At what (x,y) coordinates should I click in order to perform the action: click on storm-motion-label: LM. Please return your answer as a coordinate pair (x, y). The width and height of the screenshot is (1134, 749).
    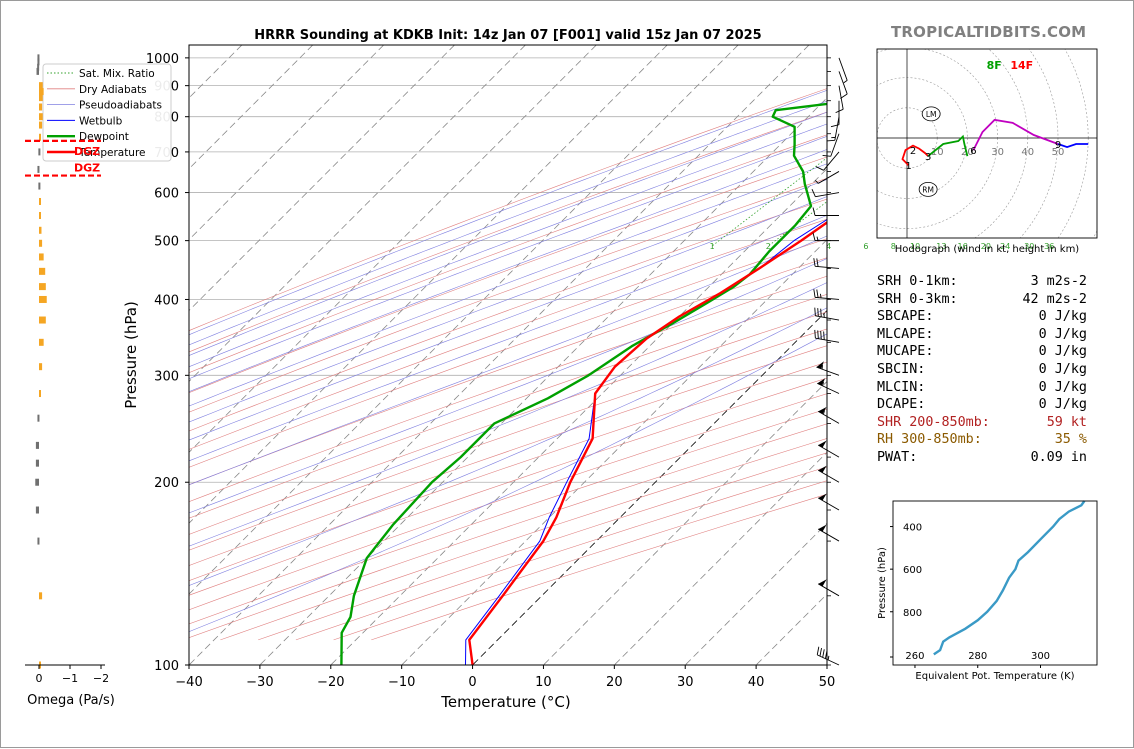
    Looking at the image, I should click on (931, 114).